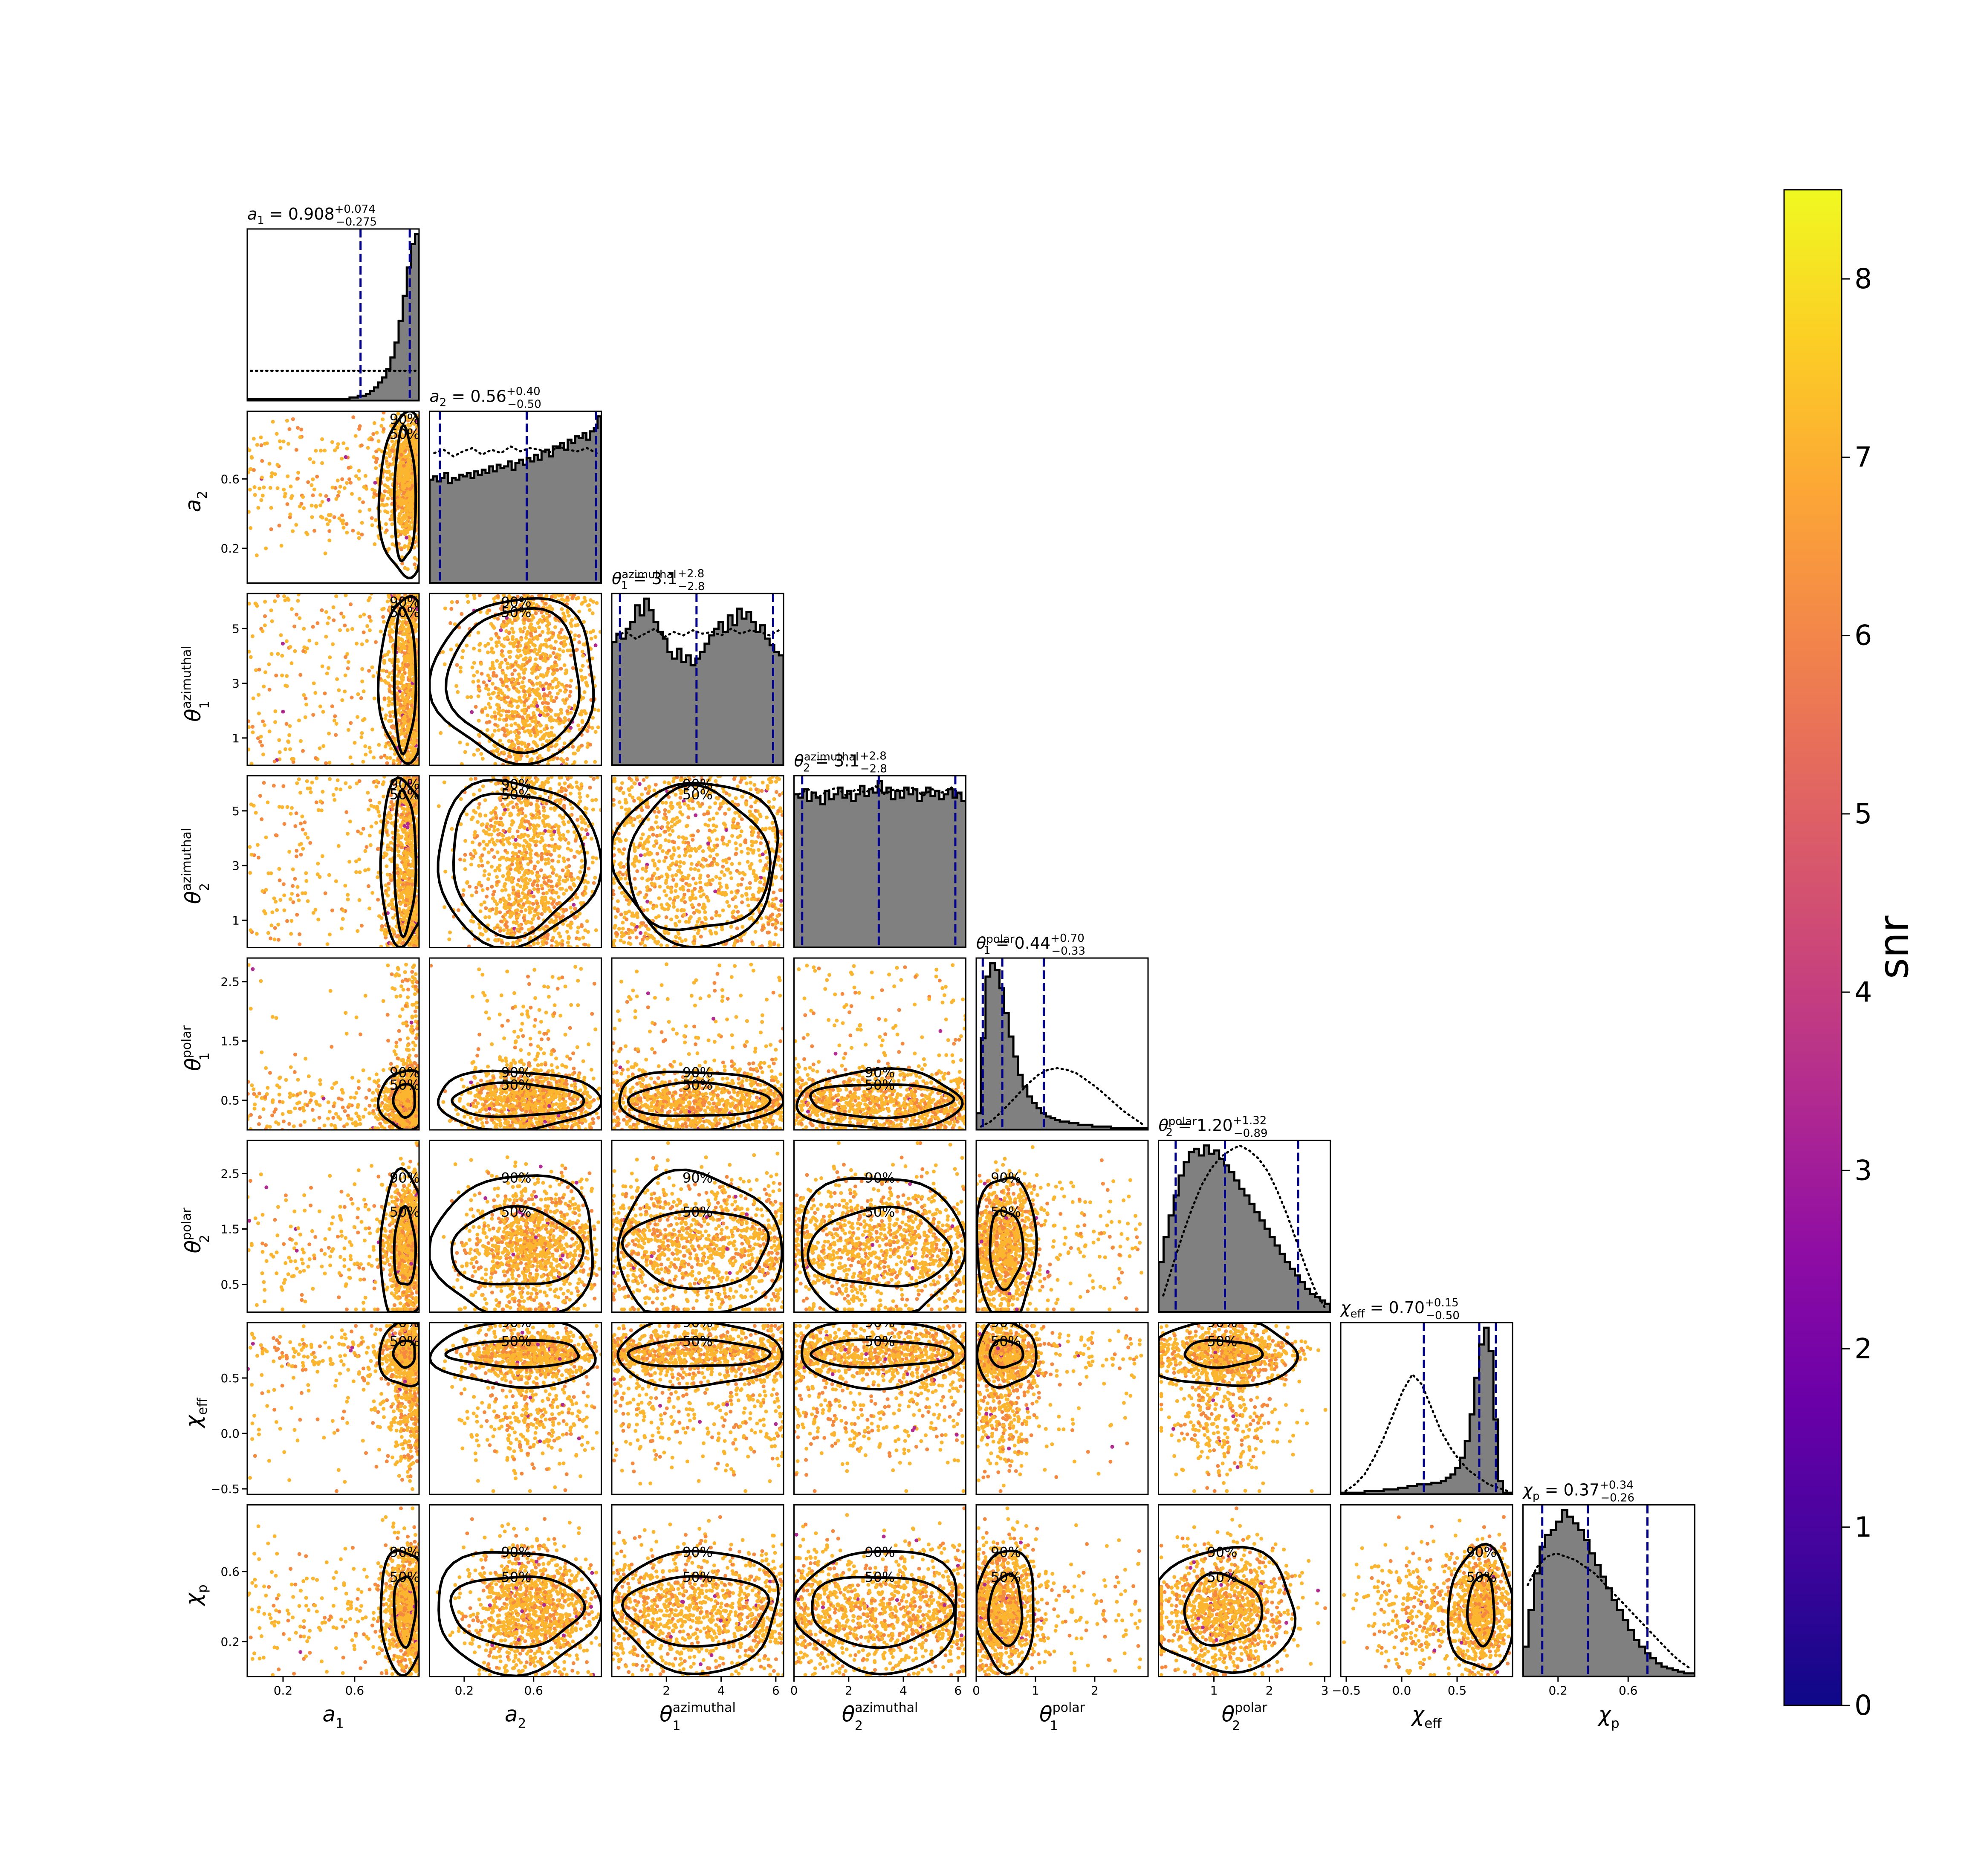 Image resolution: width=1961 pixels, height=1876 pixels. What do you see at coordinates (1863, 992) in the screenshot?
I see `colorbar-tick-label: 4` at bounding box center [1863, 992].